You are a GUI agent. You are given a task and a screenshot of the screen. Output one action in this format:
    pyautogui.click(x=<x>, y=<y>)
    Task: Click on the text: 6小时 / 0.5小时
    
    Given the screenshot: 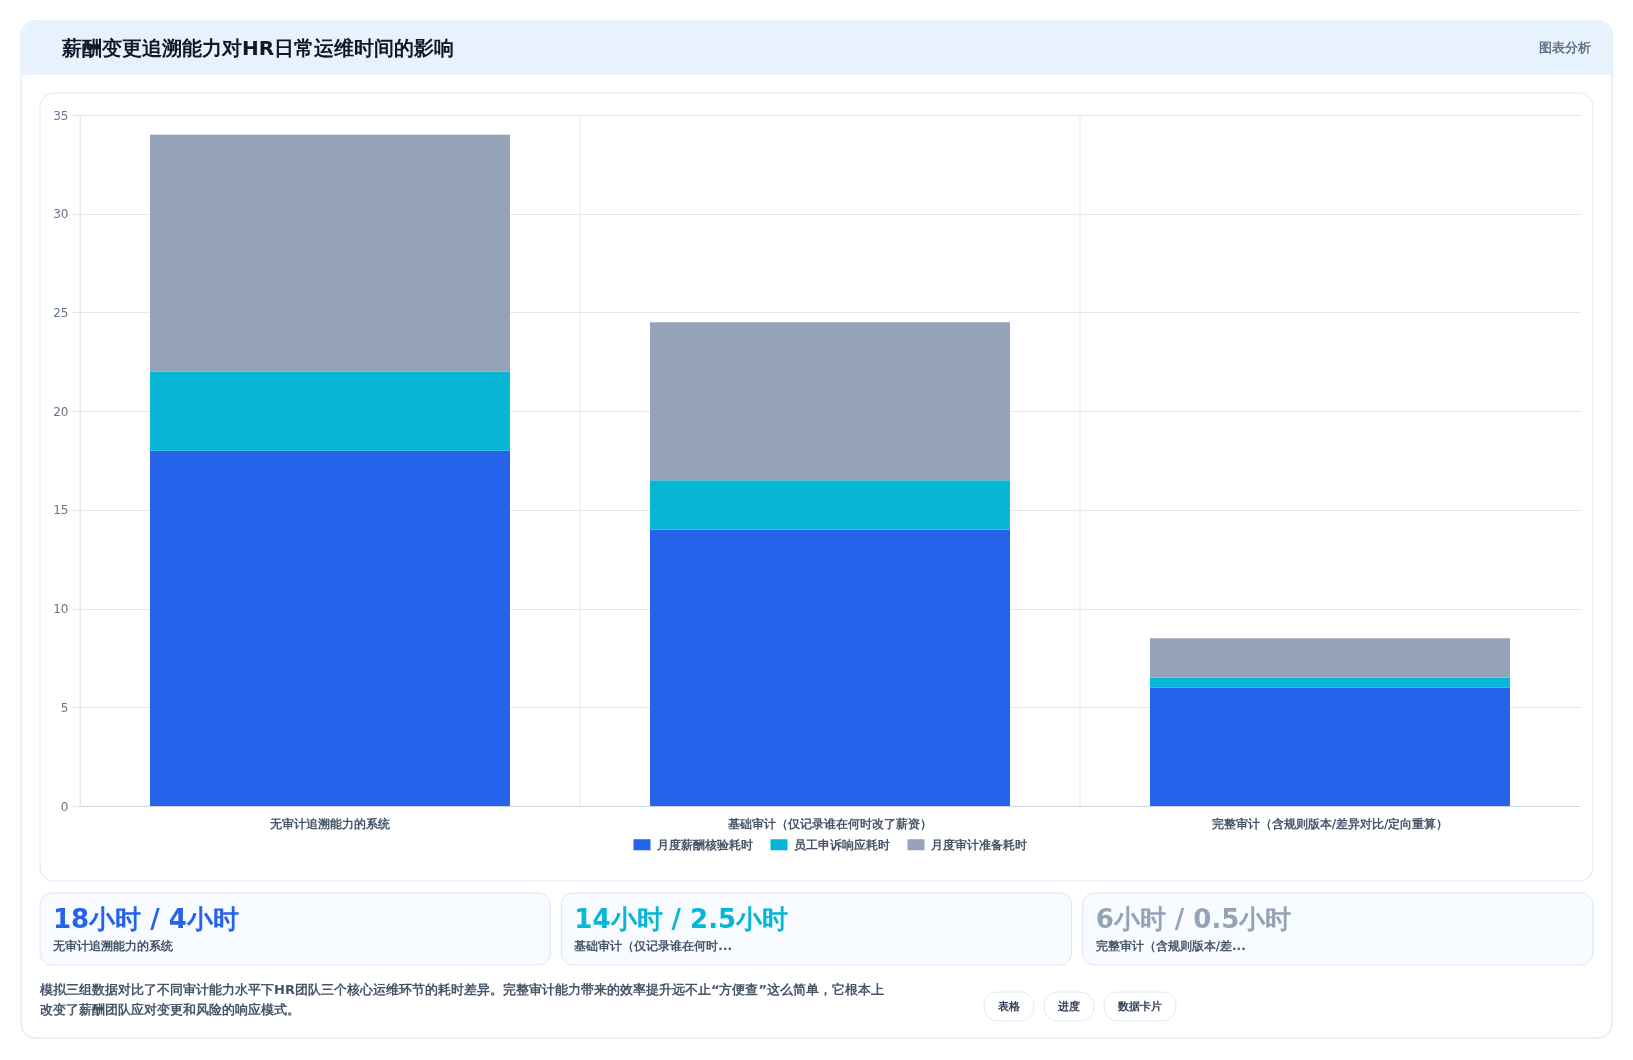 What is the action you would take?
    pyautogui.click(x=1193, y=919)
    